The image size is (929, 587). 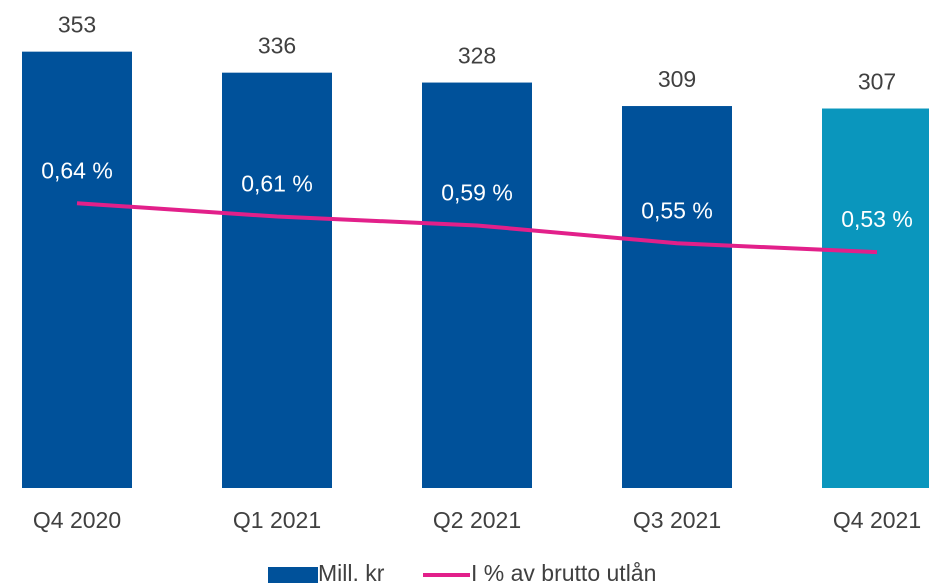 I want to click on bar-value-label: 307, so click(x=877, y=82).